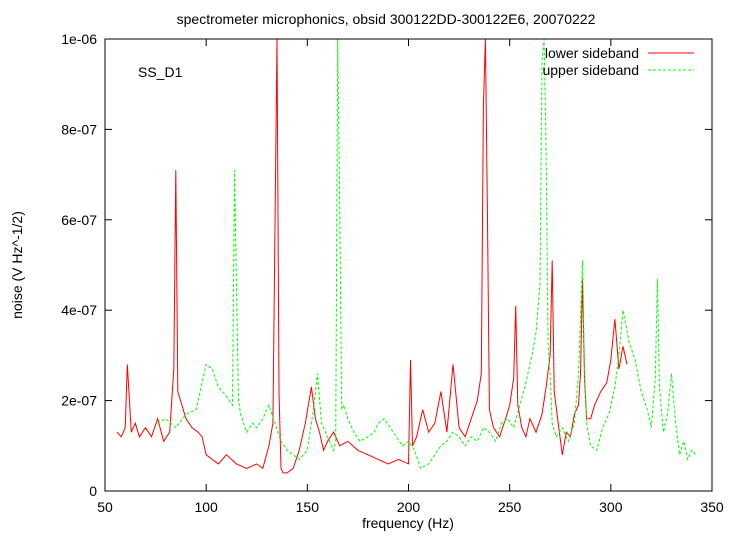  Describe the element at coordinates (105, 507) in the screenshot. I see `x-tick-label: 50` at that location.